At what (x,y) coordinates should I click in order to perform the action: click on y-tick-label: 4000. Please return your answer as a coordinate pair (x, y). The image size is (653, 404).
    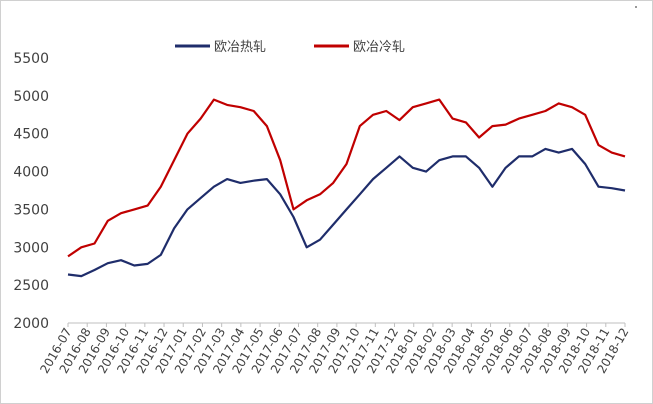
    Looking at the image, I should click on (31, 173).